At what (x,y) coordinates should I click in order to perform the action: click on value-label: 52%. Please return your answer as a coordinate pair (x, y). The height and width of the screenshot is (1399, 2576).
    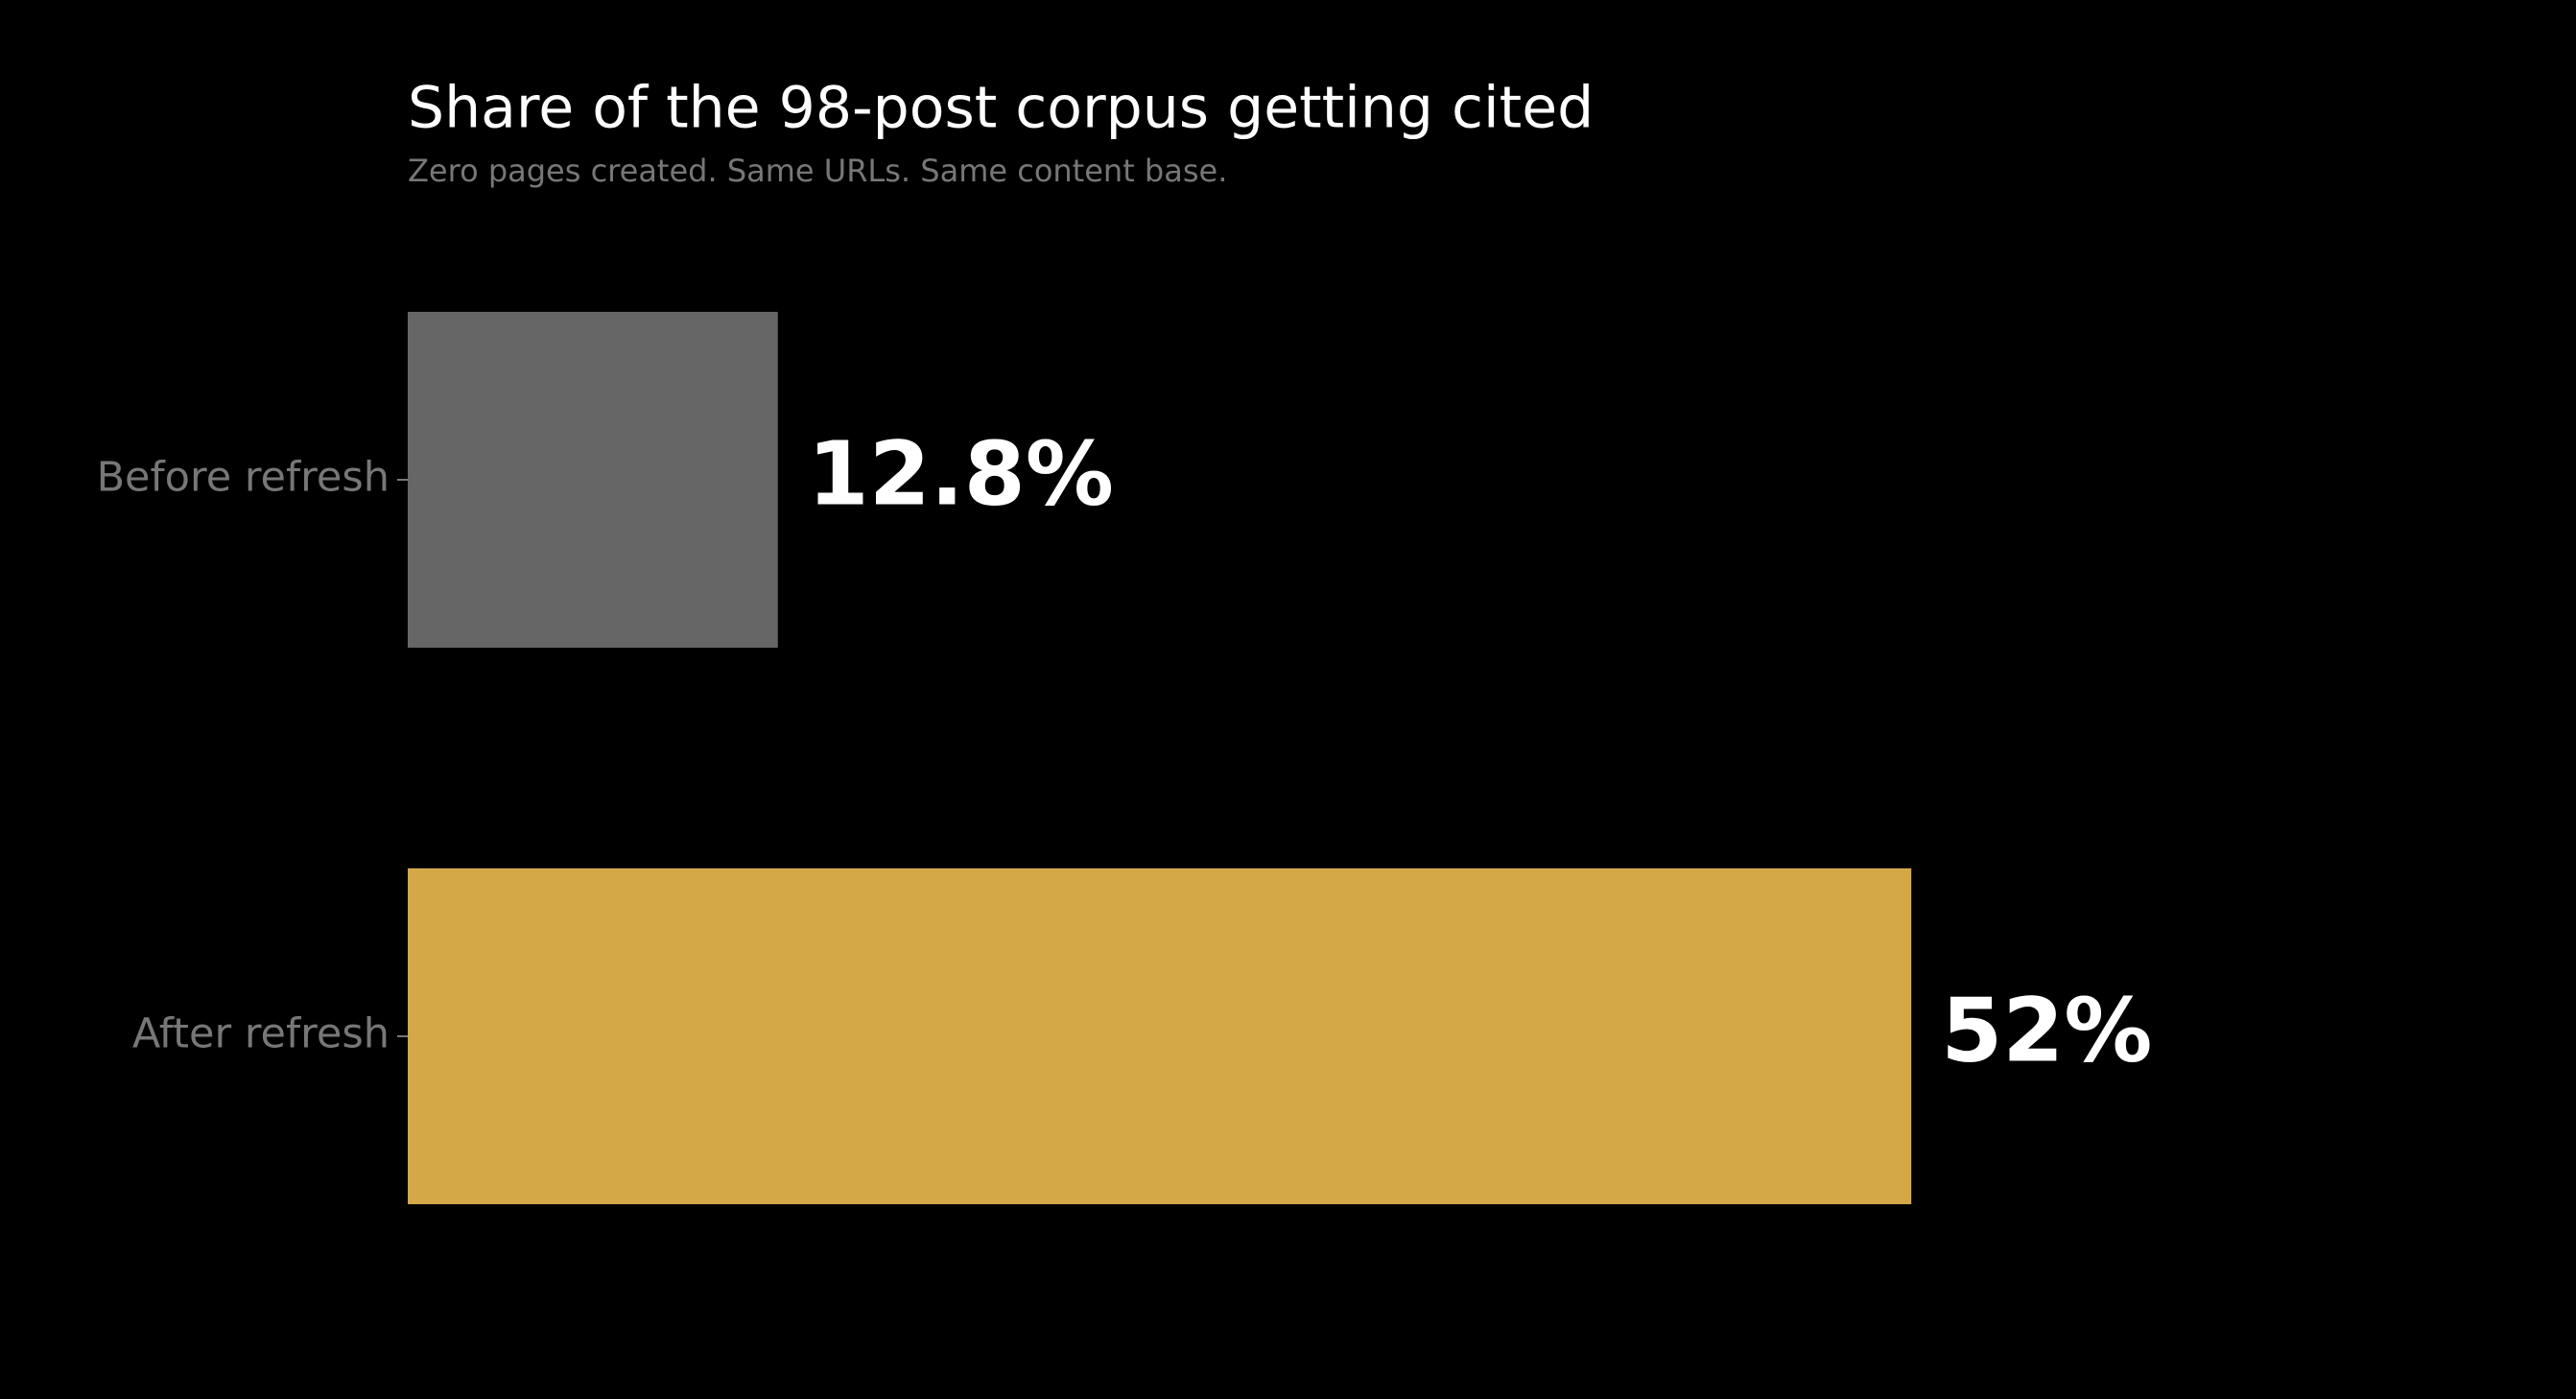
    Looking at the image, I should click on (2047, 1030).